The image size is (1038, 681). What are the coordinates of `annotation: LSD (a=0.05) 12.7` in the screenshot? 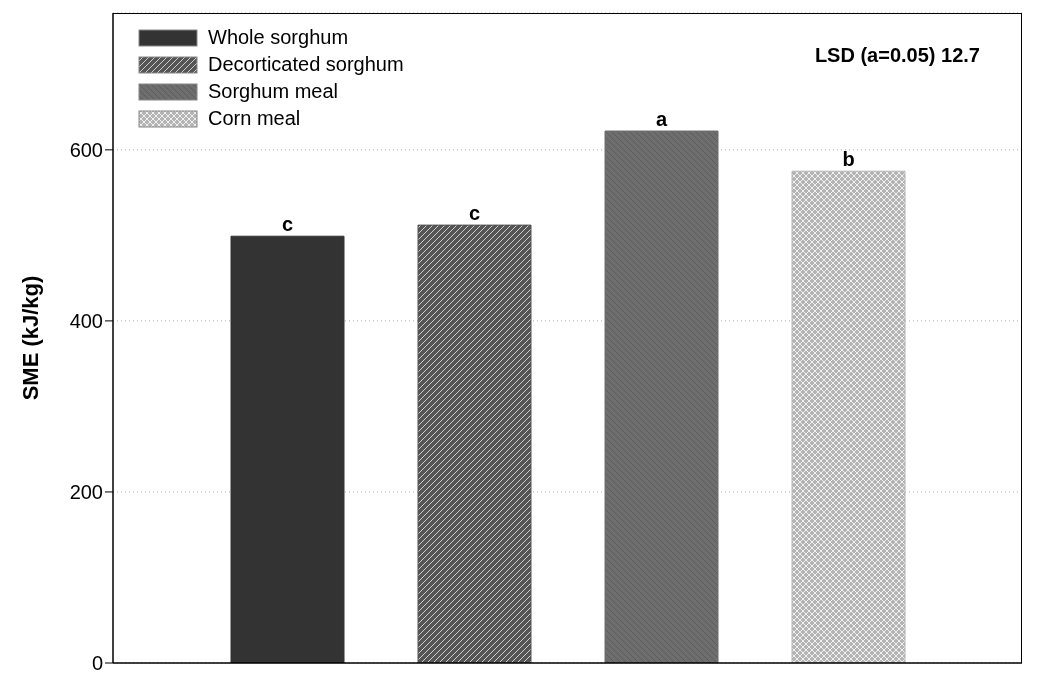 It's located at (897, 55).